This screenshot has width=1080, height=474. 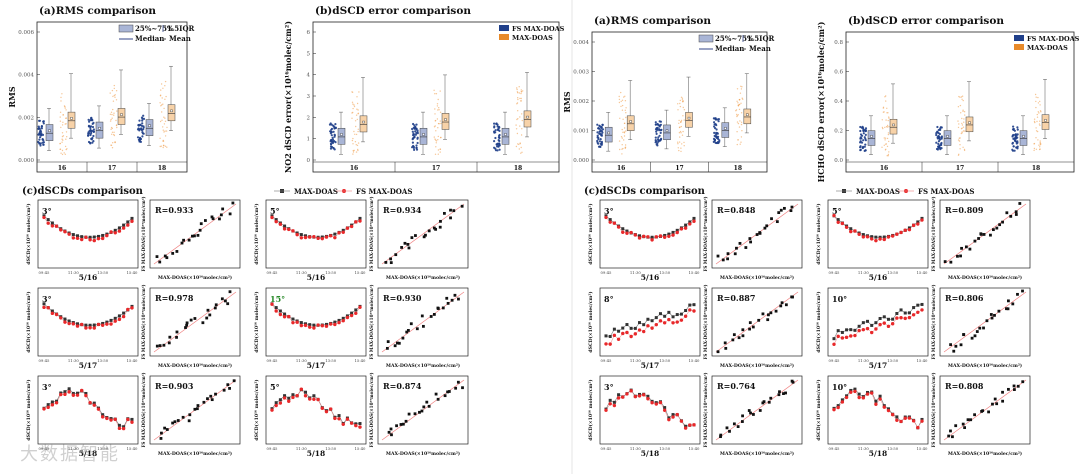 What do you see at coordinates (922, 310) in the screenshot?
I see `right-row1-col1-fs-point` at bounding box center [922, 310].